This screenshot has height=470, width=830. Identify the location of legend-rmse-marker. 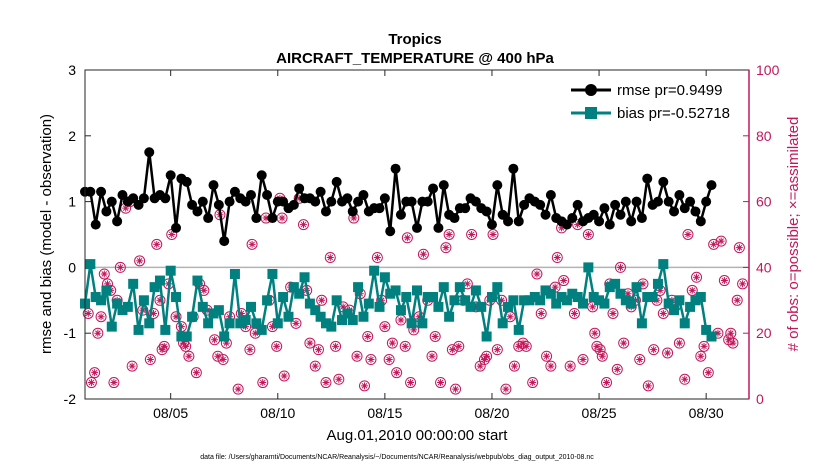
(591, 90).